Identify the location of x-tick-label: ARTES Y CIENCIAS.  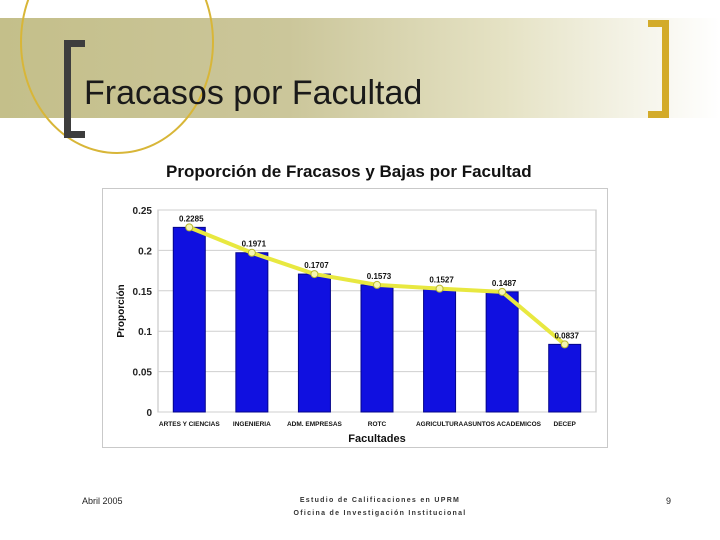
(189, 424).